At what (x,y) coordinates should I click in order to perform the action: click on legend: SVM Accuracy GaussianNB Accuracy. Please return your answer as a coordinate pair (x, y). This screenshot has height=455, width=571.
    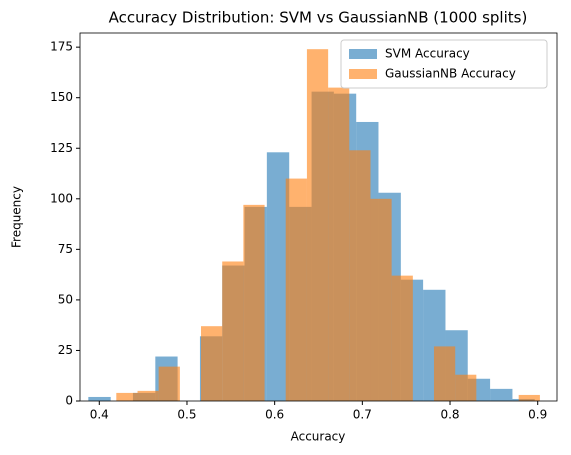
    Looking at the image, I should click on (444, 64).